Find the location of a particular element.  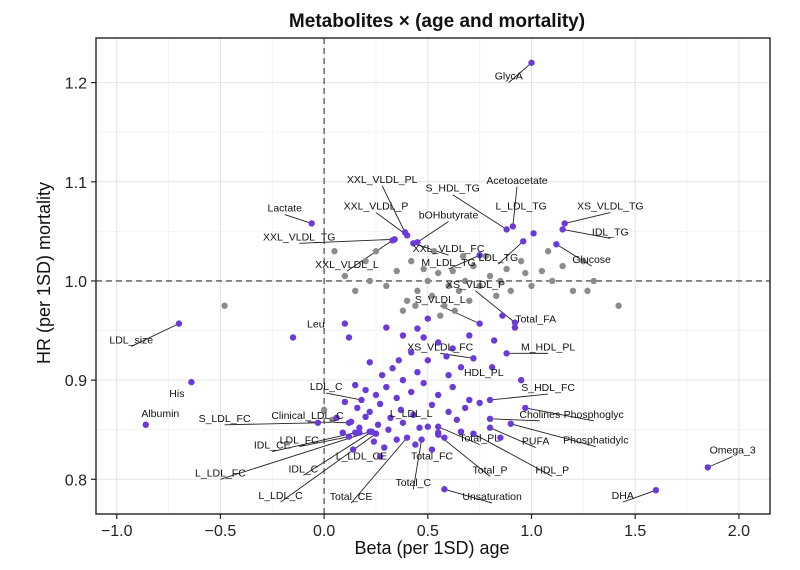

point-S_LDL_FC is located at coordinates (318, 422).